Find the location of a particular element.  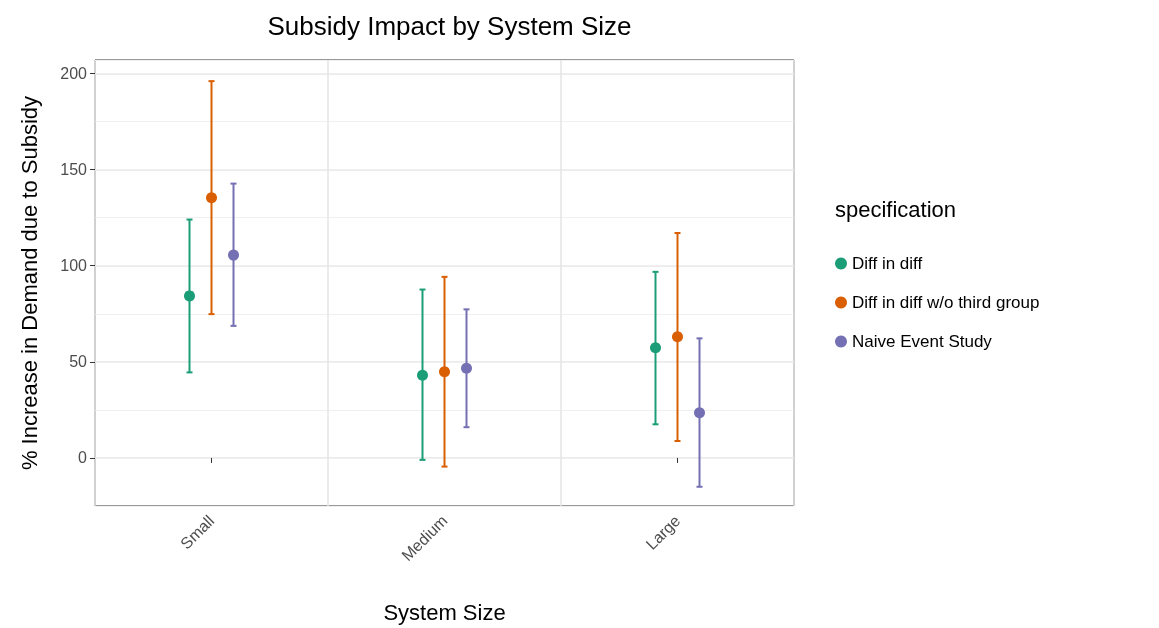

y-tick-label: 200 is located at coordinates (74, 73).